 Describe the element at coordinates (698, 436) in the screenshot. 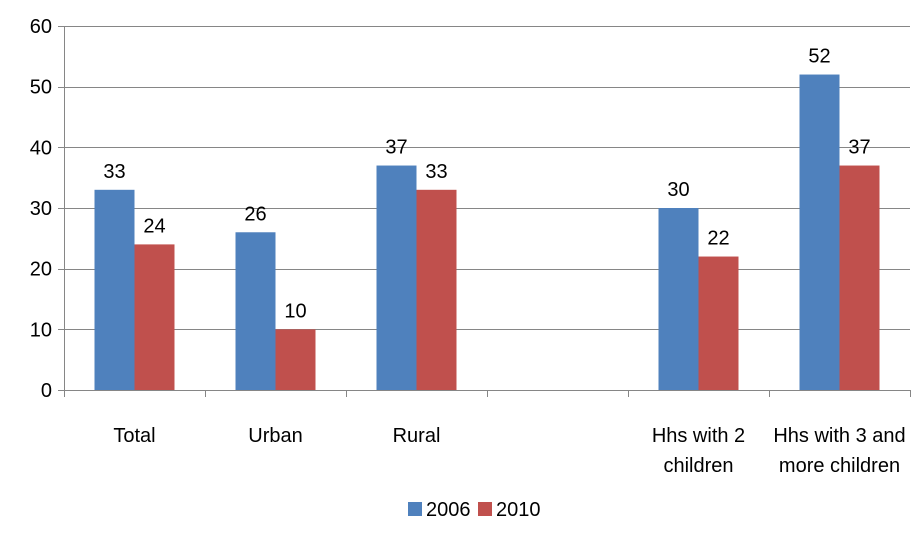

I see `x-category-label: Hhs with 2` at that location.